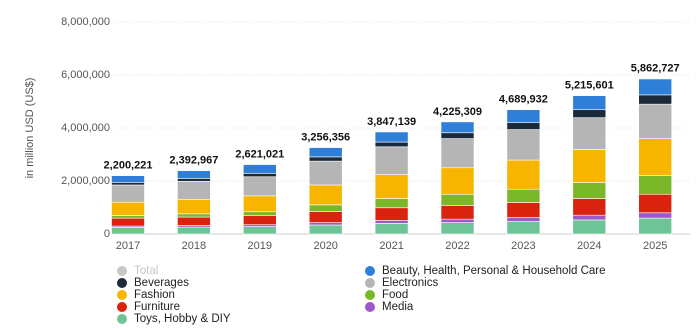 The height and width of the screenshot is (330, 700). What do you see at coordinates (325, 246) in the screenshot?
I see `x-tick-label: 2020` at bounding box center [325, 246].